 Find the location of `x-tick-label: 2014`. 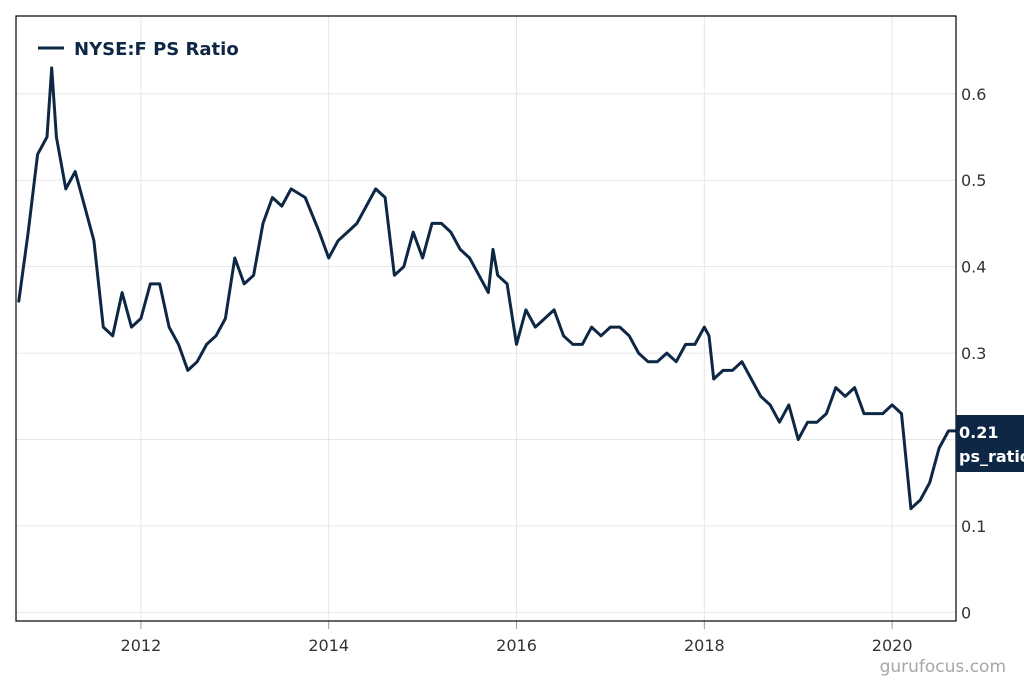

x-tick-label: 2014 is located at coordinates (328, 645).